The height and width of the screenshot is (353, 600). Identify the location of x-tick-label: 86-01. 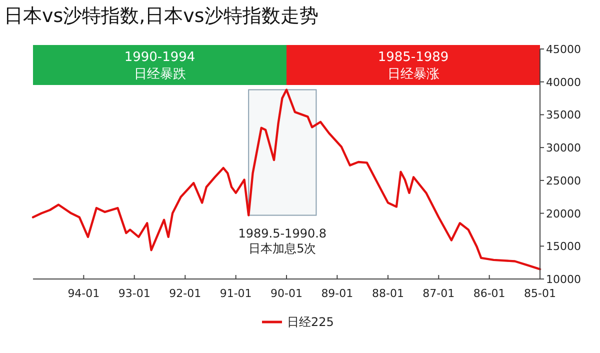
(489, 293).